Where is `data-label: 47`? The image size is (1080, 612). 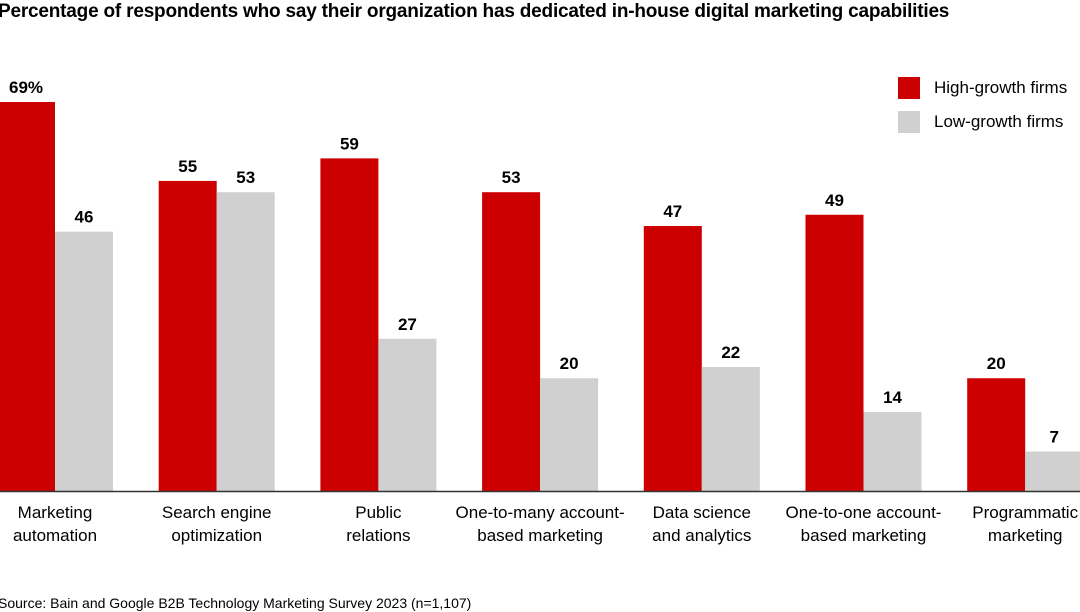 data-label: 47 is located at coordinates (672, 211).